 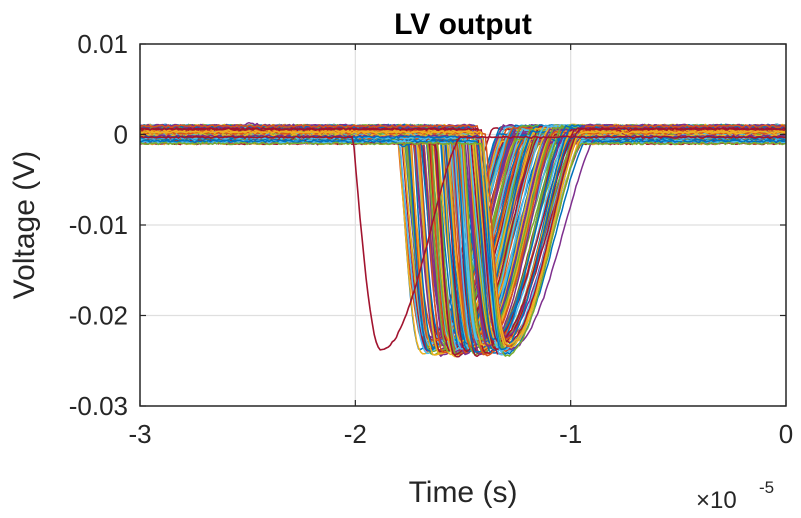 What do you see at coordinates (98, 316) in the screenshot?
I see `y-tick-label: -0.02` at bounding box center [98, 316].